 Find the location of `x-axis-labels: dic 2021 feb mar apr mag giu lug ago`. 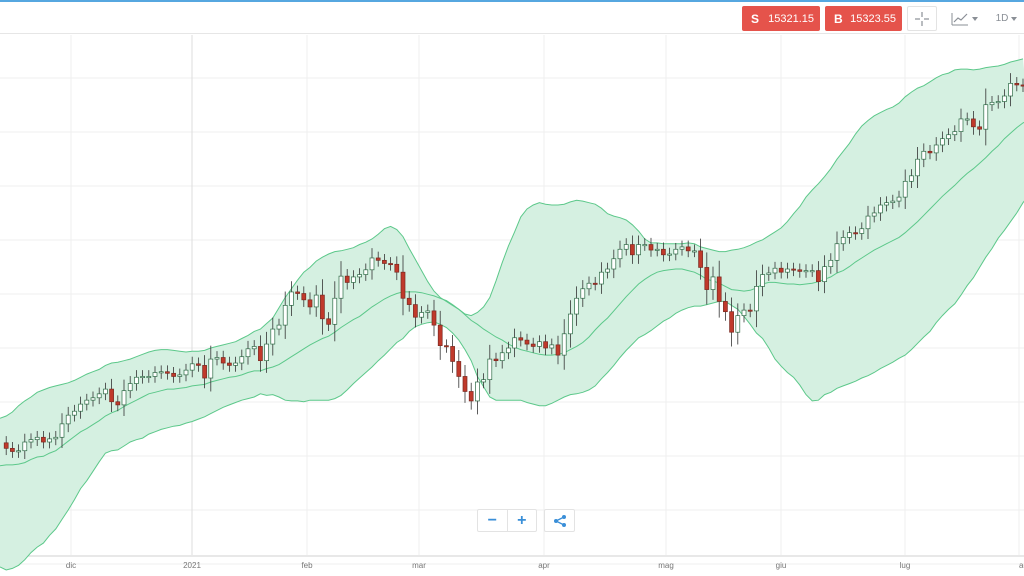

x-axis-labels: dic 2021 feb mar apr mag giu lug ago is located at coordinates (545, 565).